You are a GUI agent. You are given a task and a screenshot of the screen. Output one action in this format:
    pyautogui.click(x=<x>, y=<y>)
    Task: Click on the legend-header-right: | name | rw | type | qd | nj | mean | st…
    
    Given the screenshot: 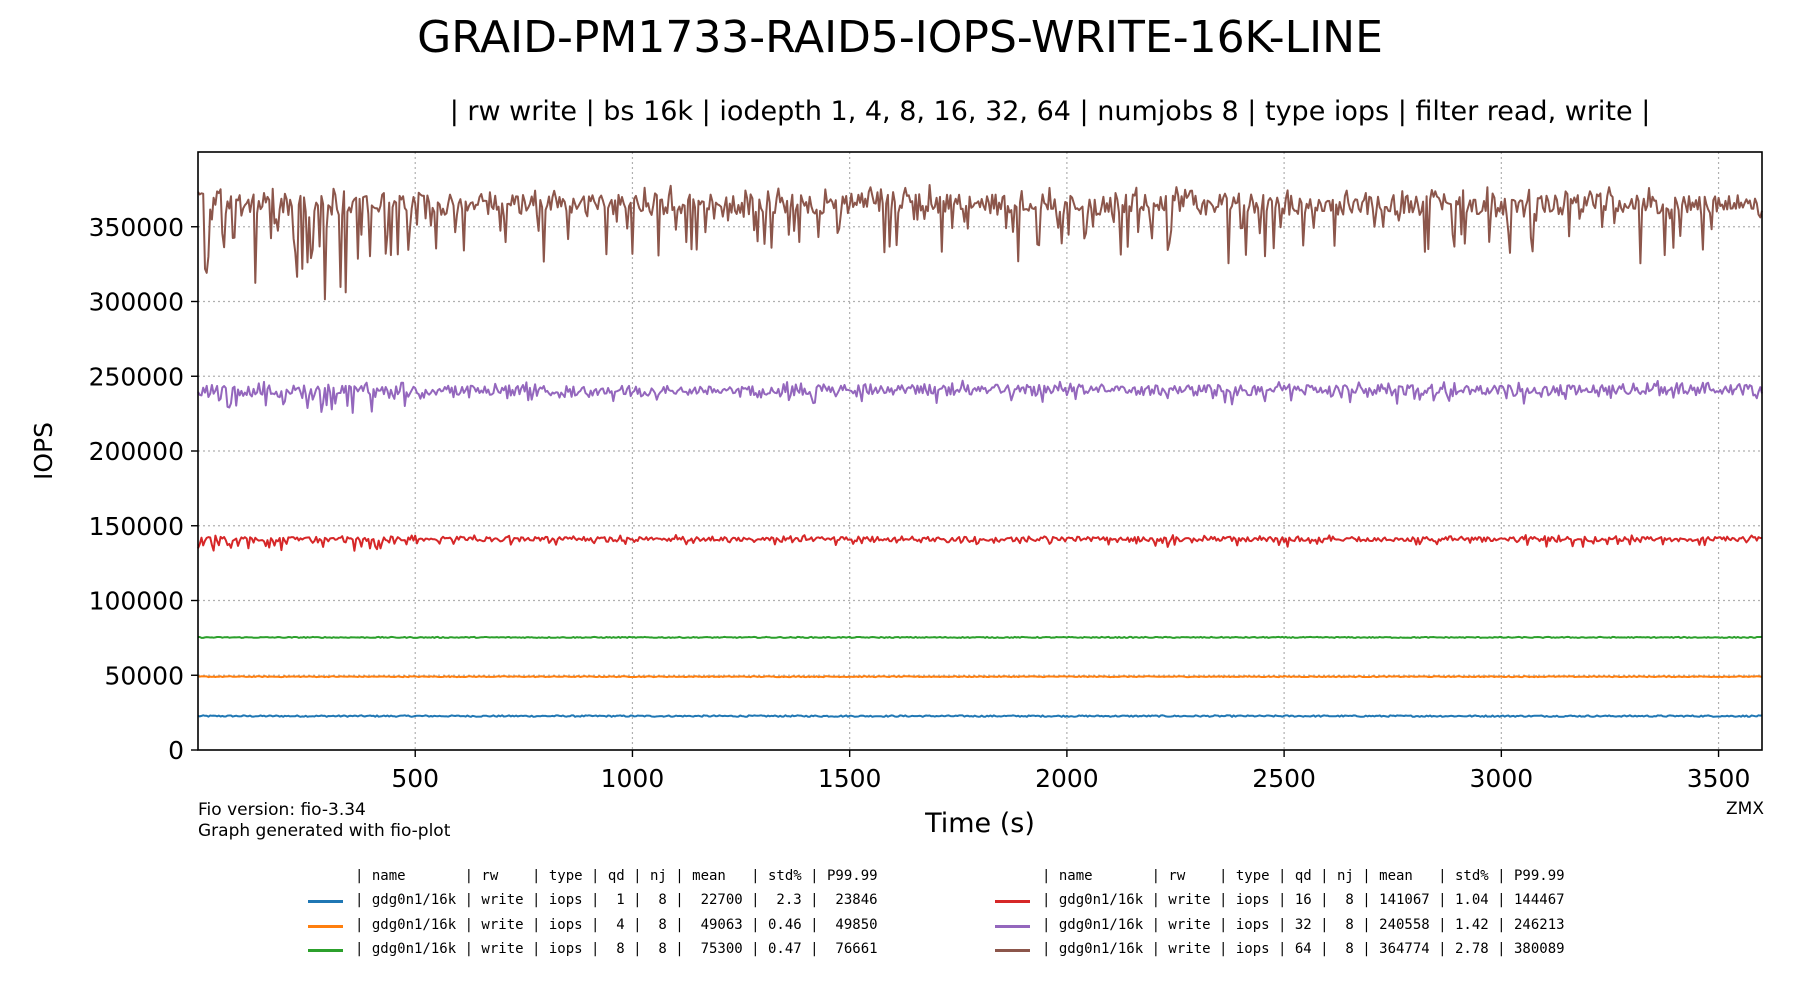 What is the action you would take?
    pyautogui.click(x=1303, y=876)
    